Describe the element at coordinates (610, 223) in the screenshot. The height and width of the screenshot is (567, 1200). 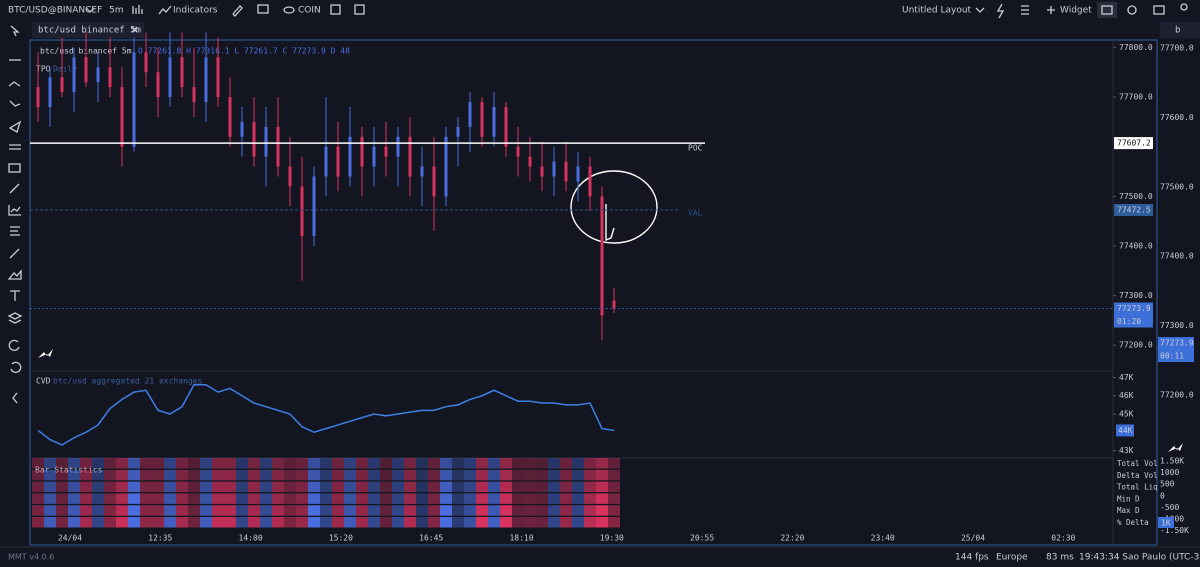
I see `hand-drawn-mark` at that location.